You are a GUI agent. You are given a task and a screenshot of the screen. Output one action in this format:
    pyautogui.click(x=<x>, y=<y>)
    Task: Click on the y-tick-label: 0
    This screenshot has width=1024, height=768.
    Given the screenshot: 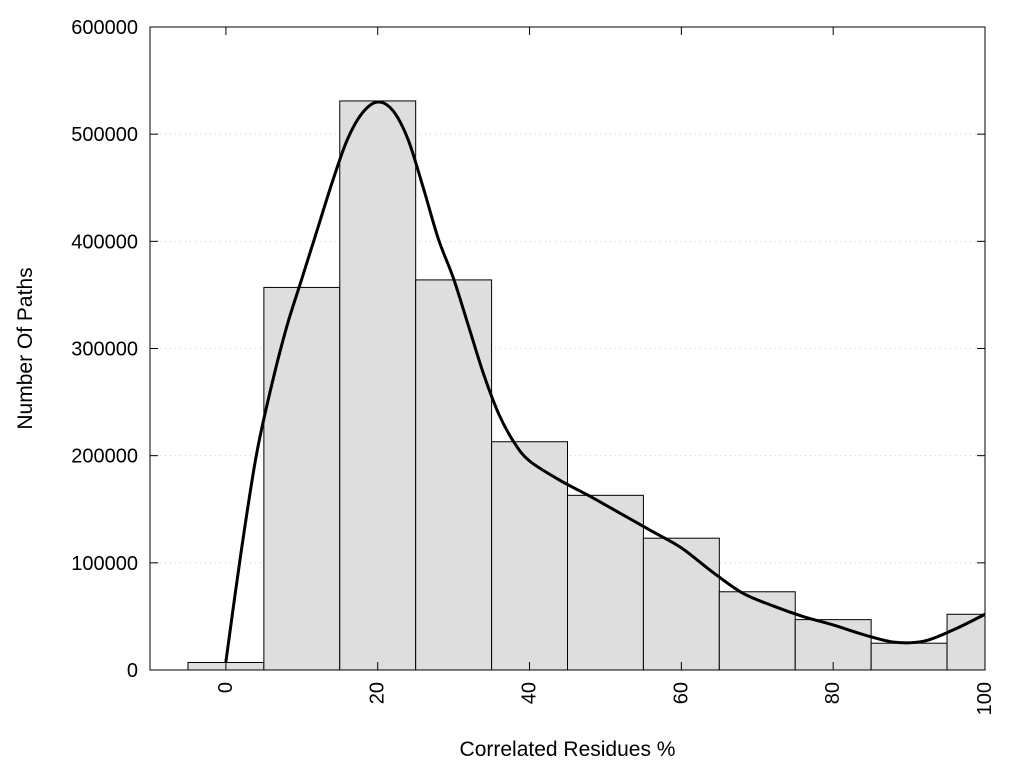 What is the action you would take?
    pyautogui.click(x=132, y=671)
    